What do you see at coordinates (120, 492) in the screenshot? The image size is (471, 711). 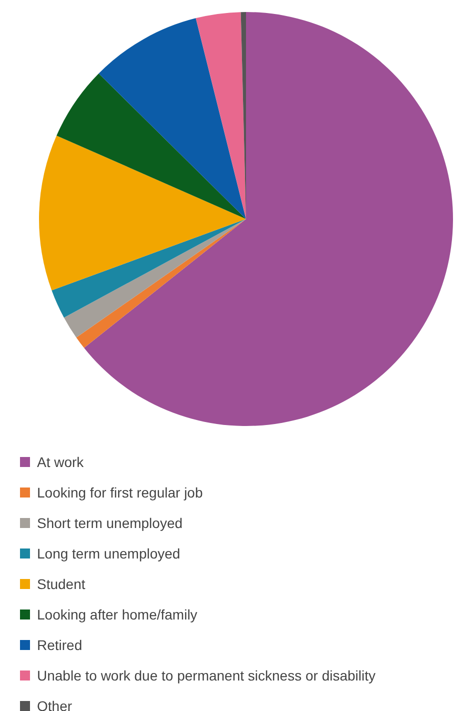 I see `legend-label: Looking for first regular job` at bounding box center [120, 492].